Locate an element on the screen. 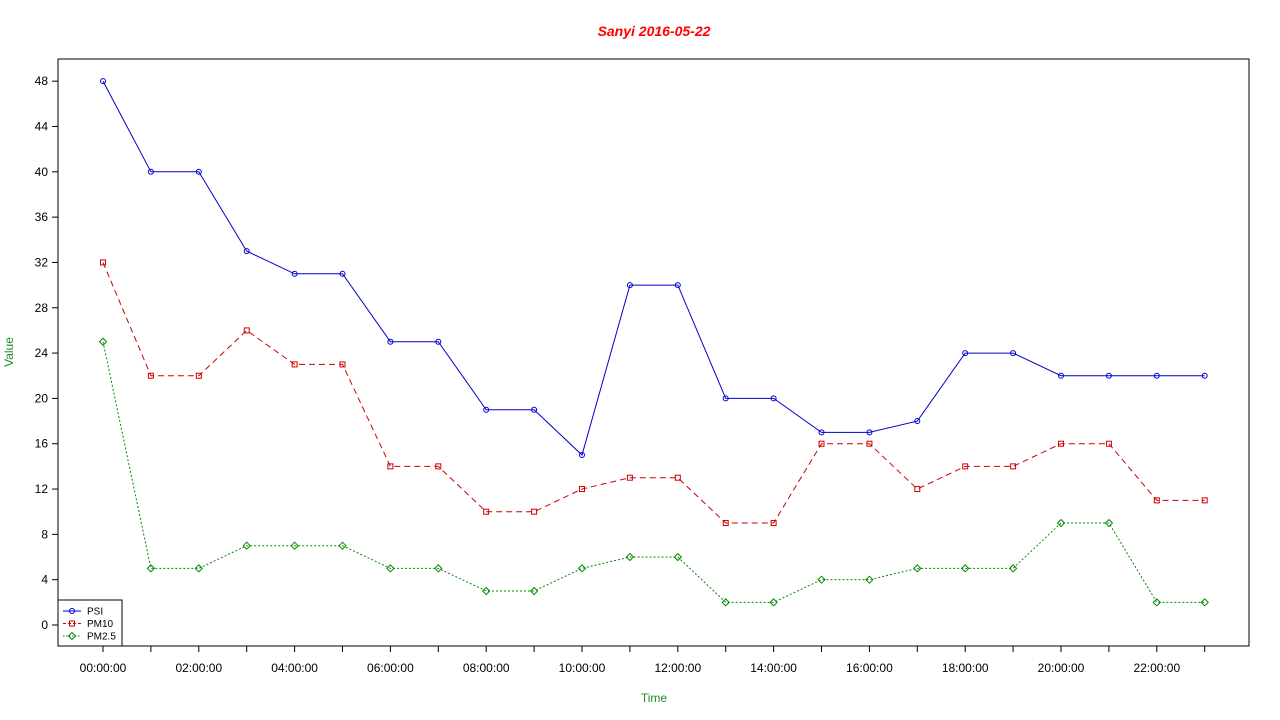 This screenshot has height=720, width=1280. y-tick-label: 40 is located at coordinates (42, 172).